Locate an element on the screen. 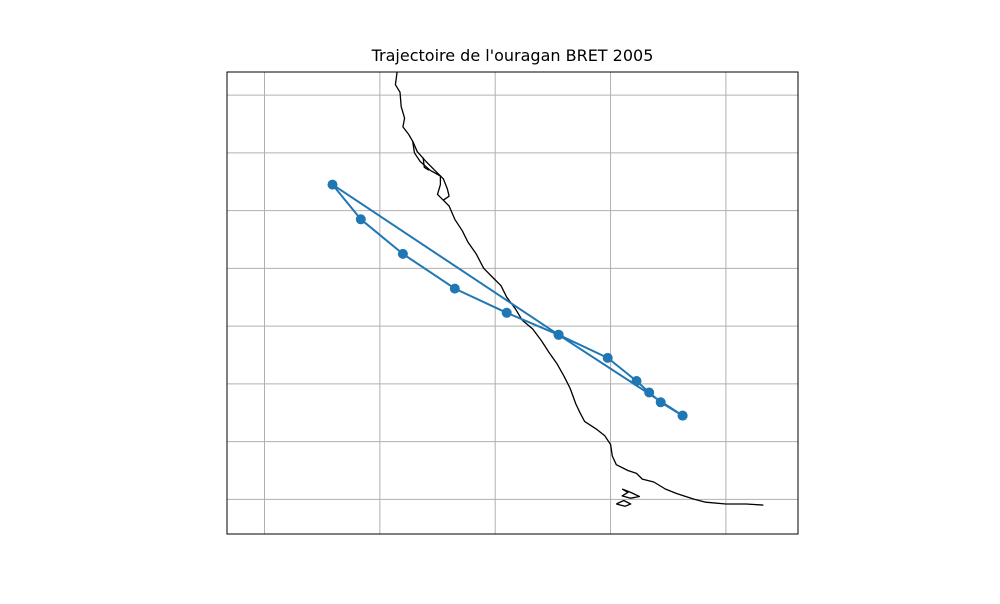 This screenshot has width=1000, height=604. track-layer is located at coordinates (507, 300).